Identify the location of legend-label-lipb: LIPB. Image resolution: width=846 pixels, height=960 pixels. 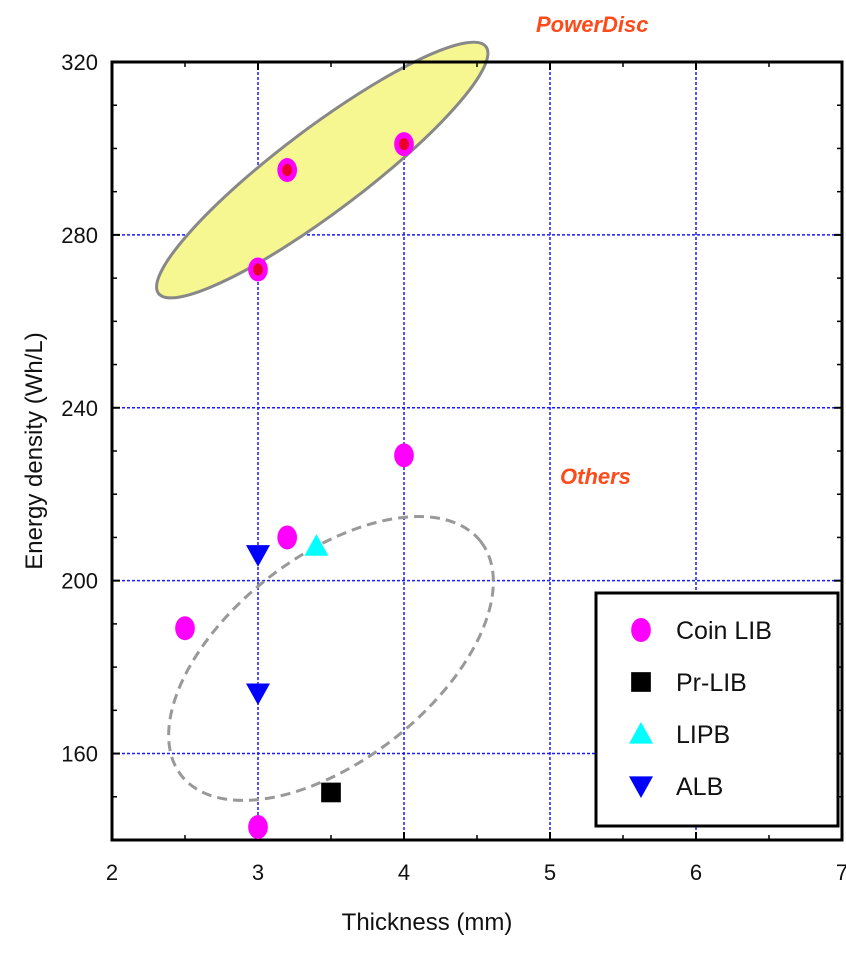
(703, 735).